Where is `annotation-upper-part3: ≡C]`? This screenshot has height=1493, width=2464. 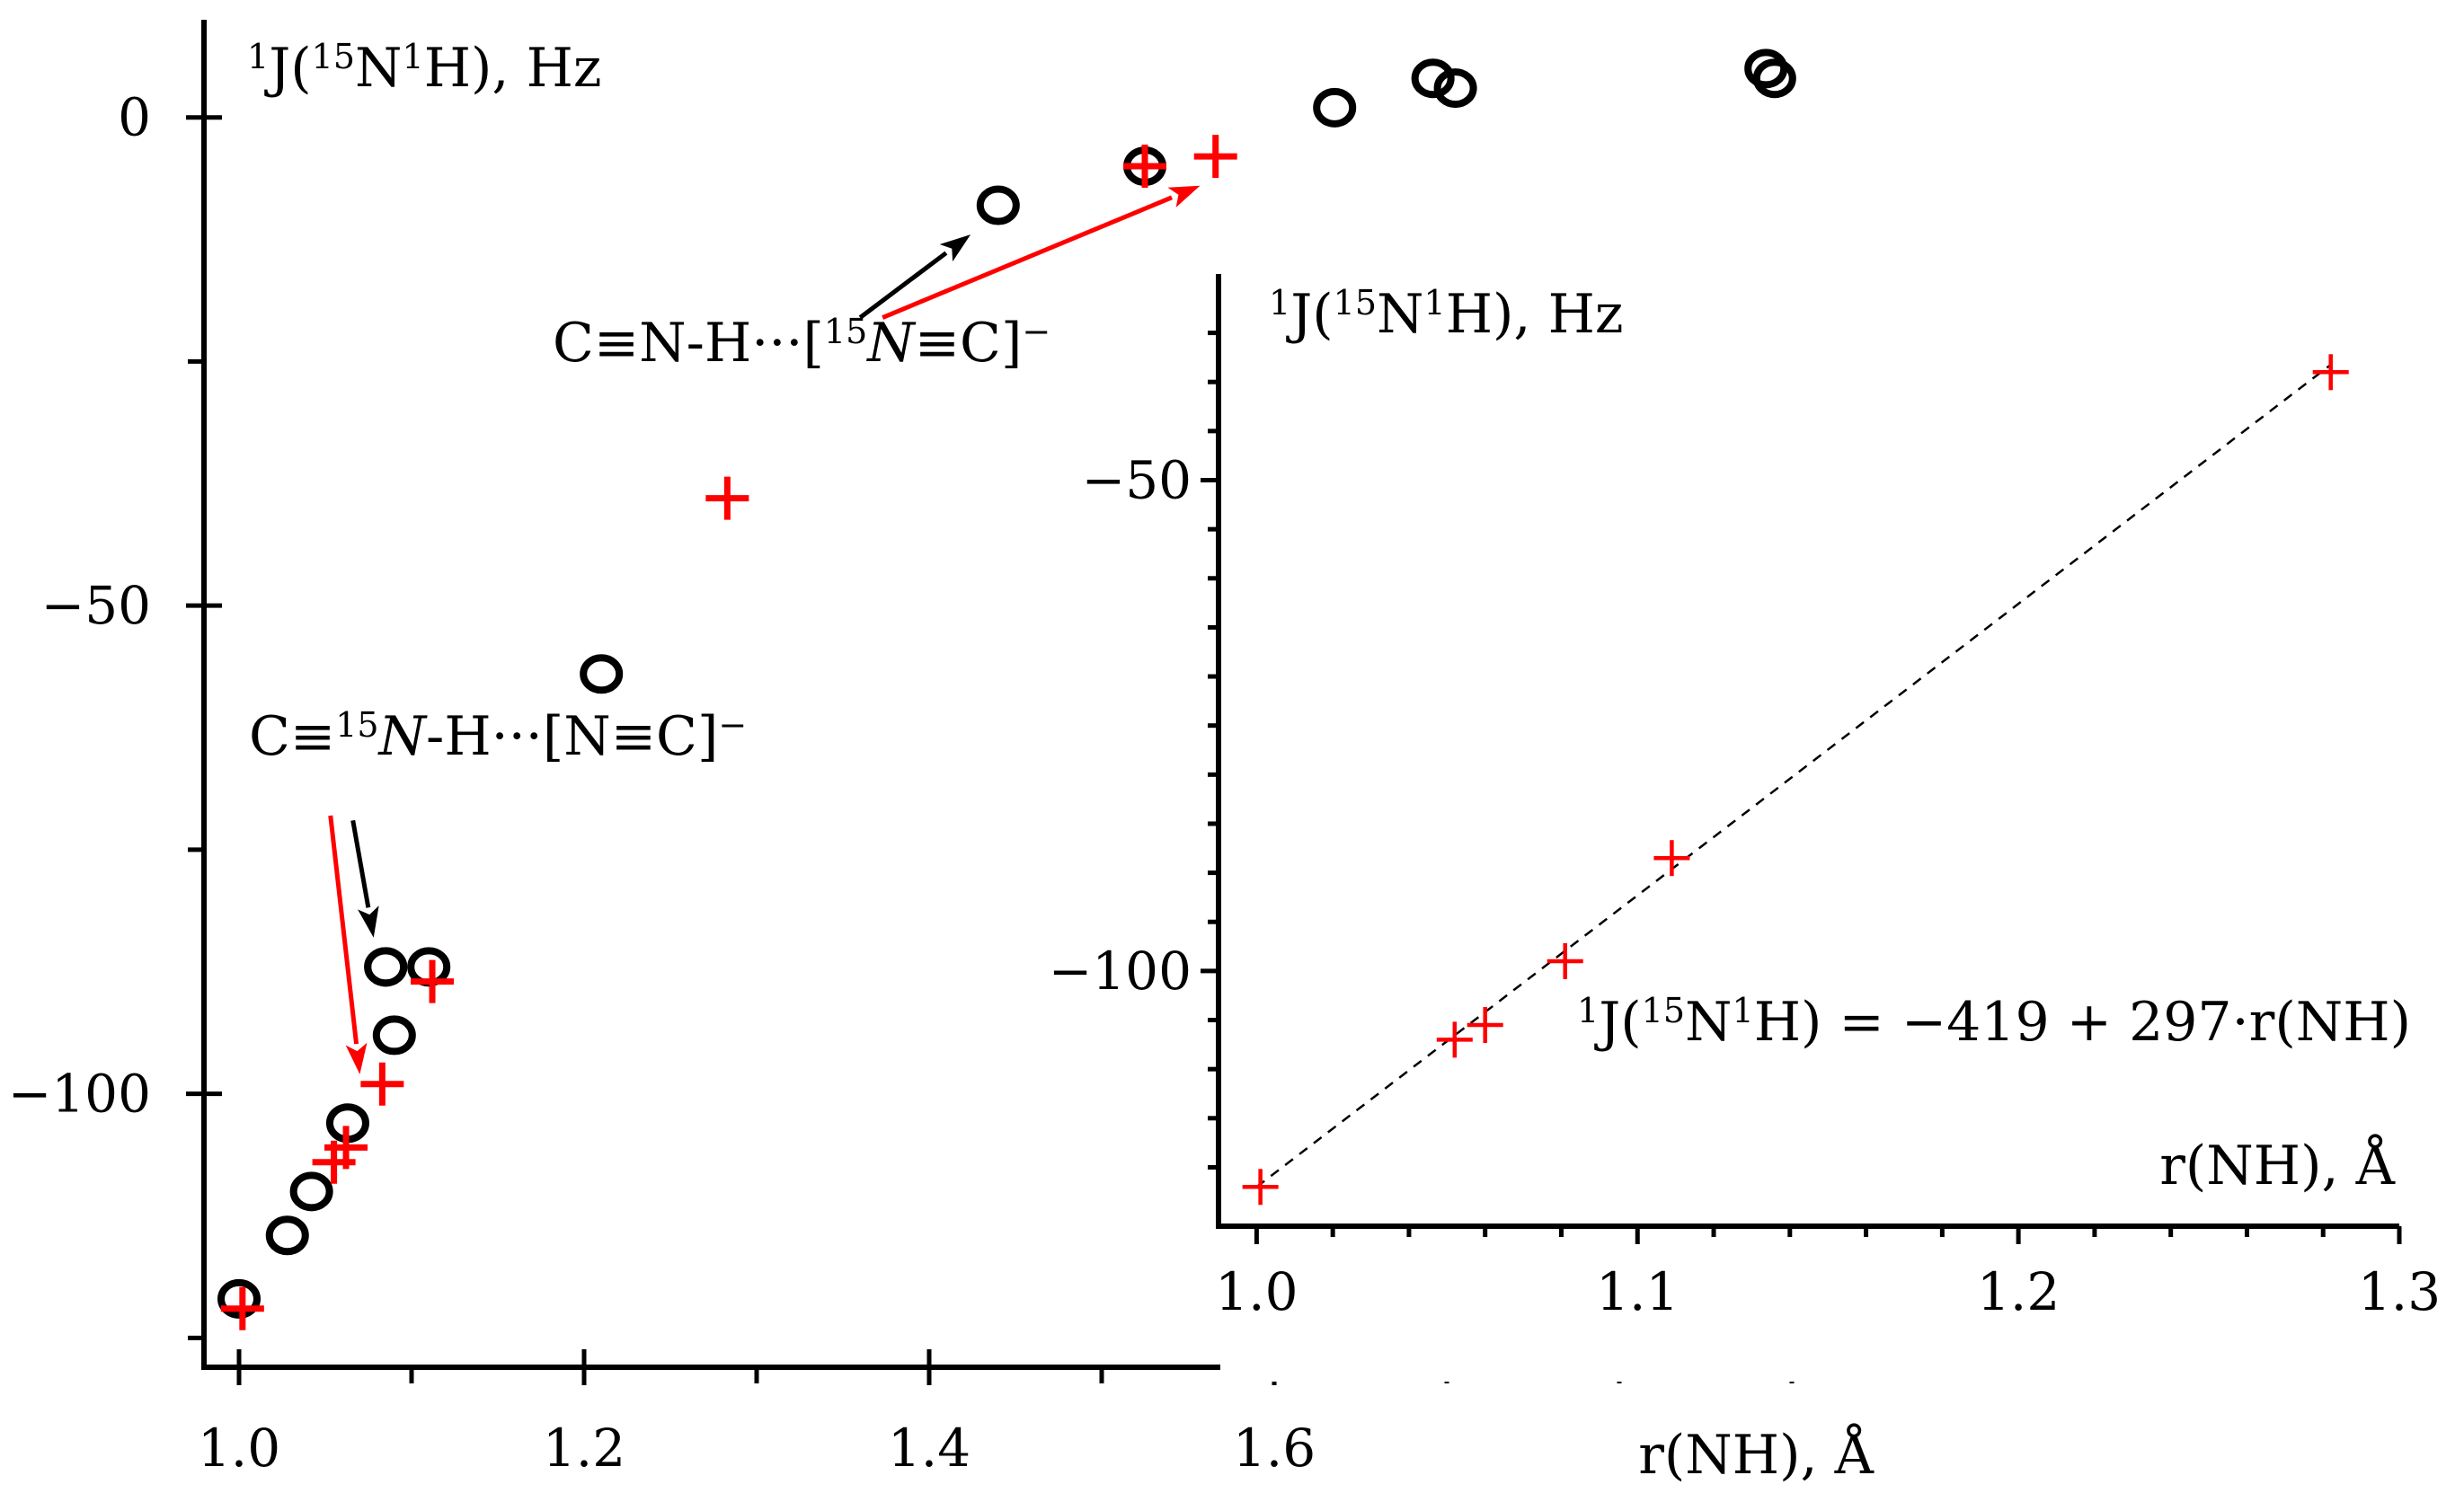 annotation-upper-part3: ≡C] is located at coordinates (969, 343).